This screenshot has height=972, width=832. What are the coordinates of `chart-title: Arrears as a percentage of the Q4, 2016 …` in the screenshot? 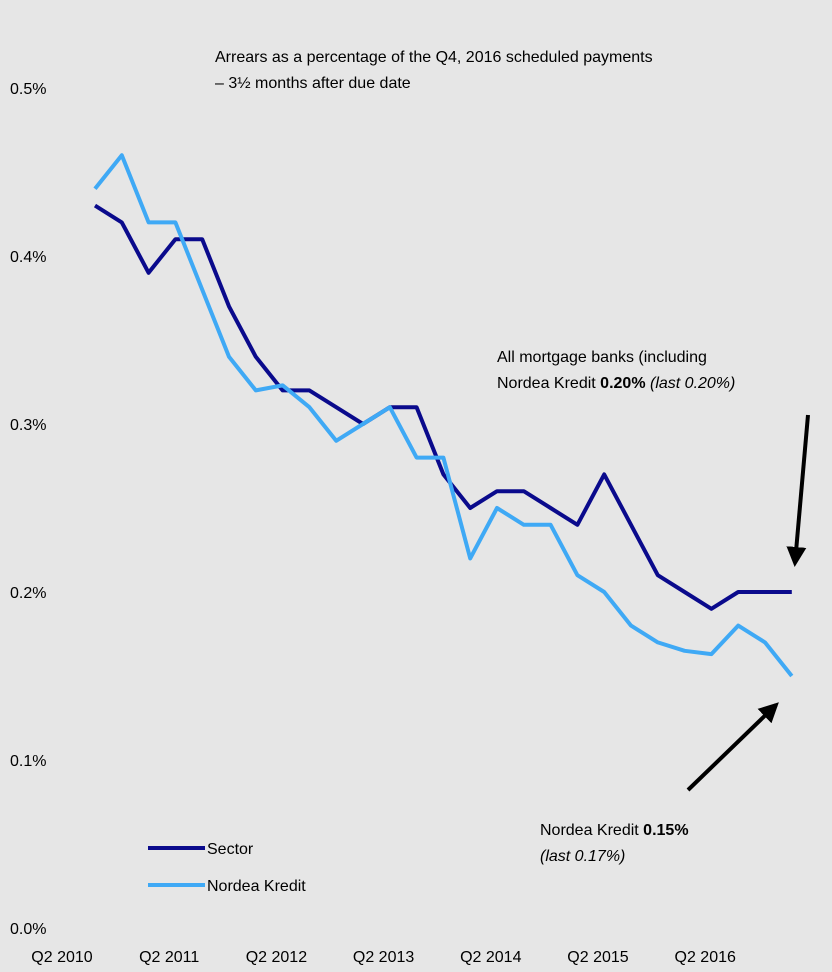 It's located at (434, 57).